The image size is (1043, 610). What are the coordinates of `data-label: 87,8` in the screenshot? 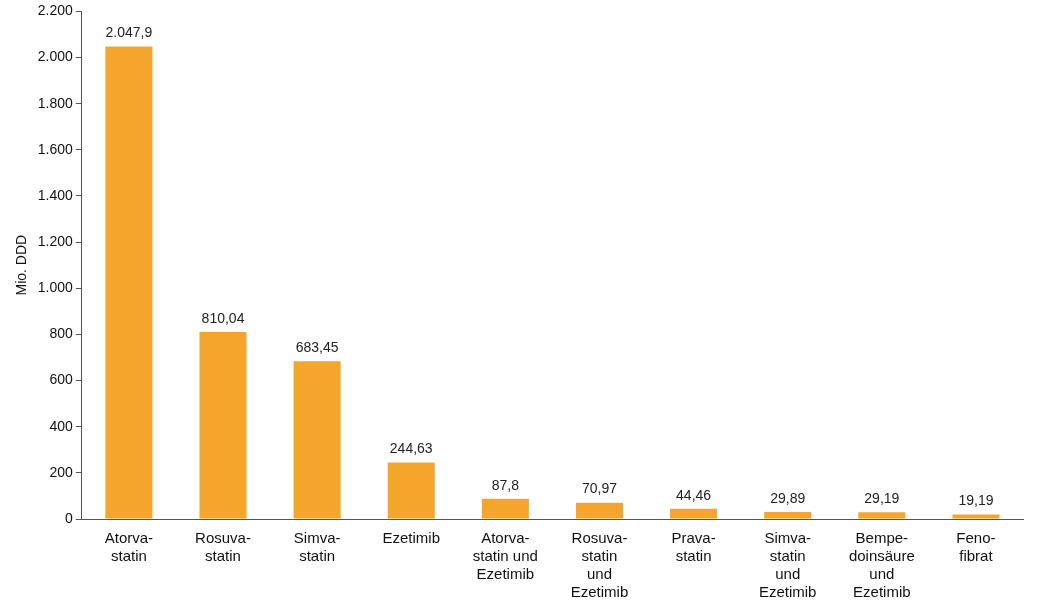 It's located at (505, 484).